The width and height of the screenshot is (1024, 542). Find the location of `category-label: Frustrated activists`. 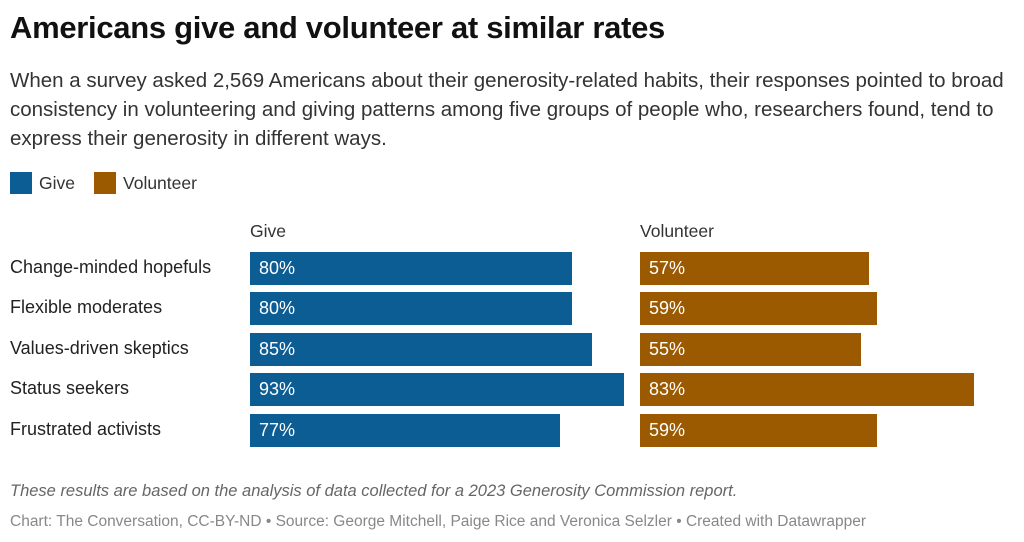

category-label: Frustrated activists is located at coordinates (86, 428).